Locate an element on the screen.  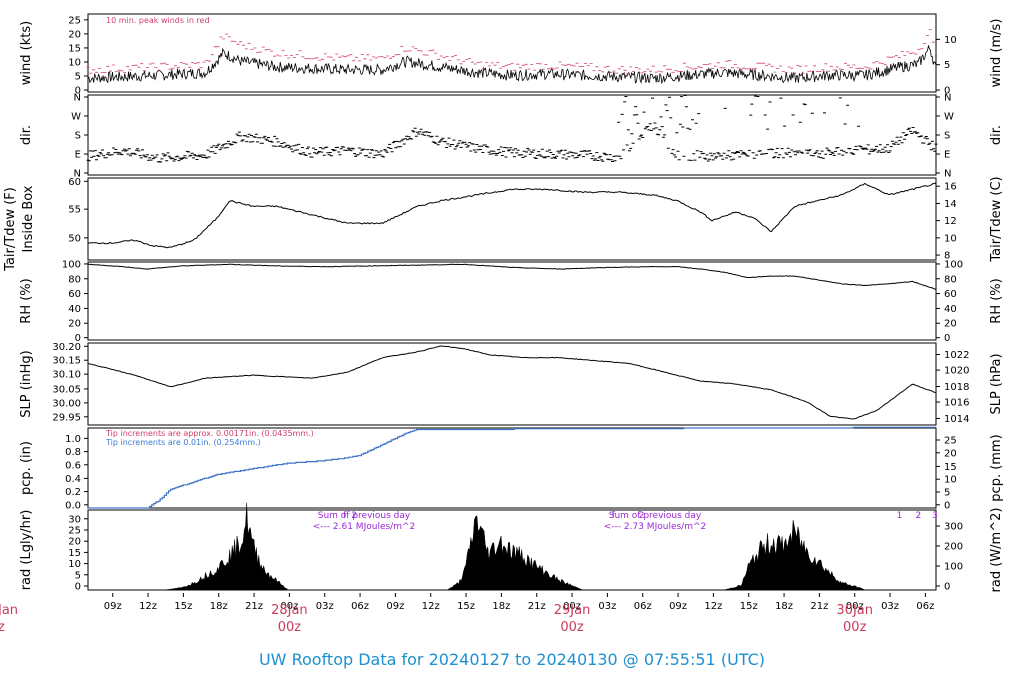
left-tick-label-wind: 15 is located at coordinates (74, 48).